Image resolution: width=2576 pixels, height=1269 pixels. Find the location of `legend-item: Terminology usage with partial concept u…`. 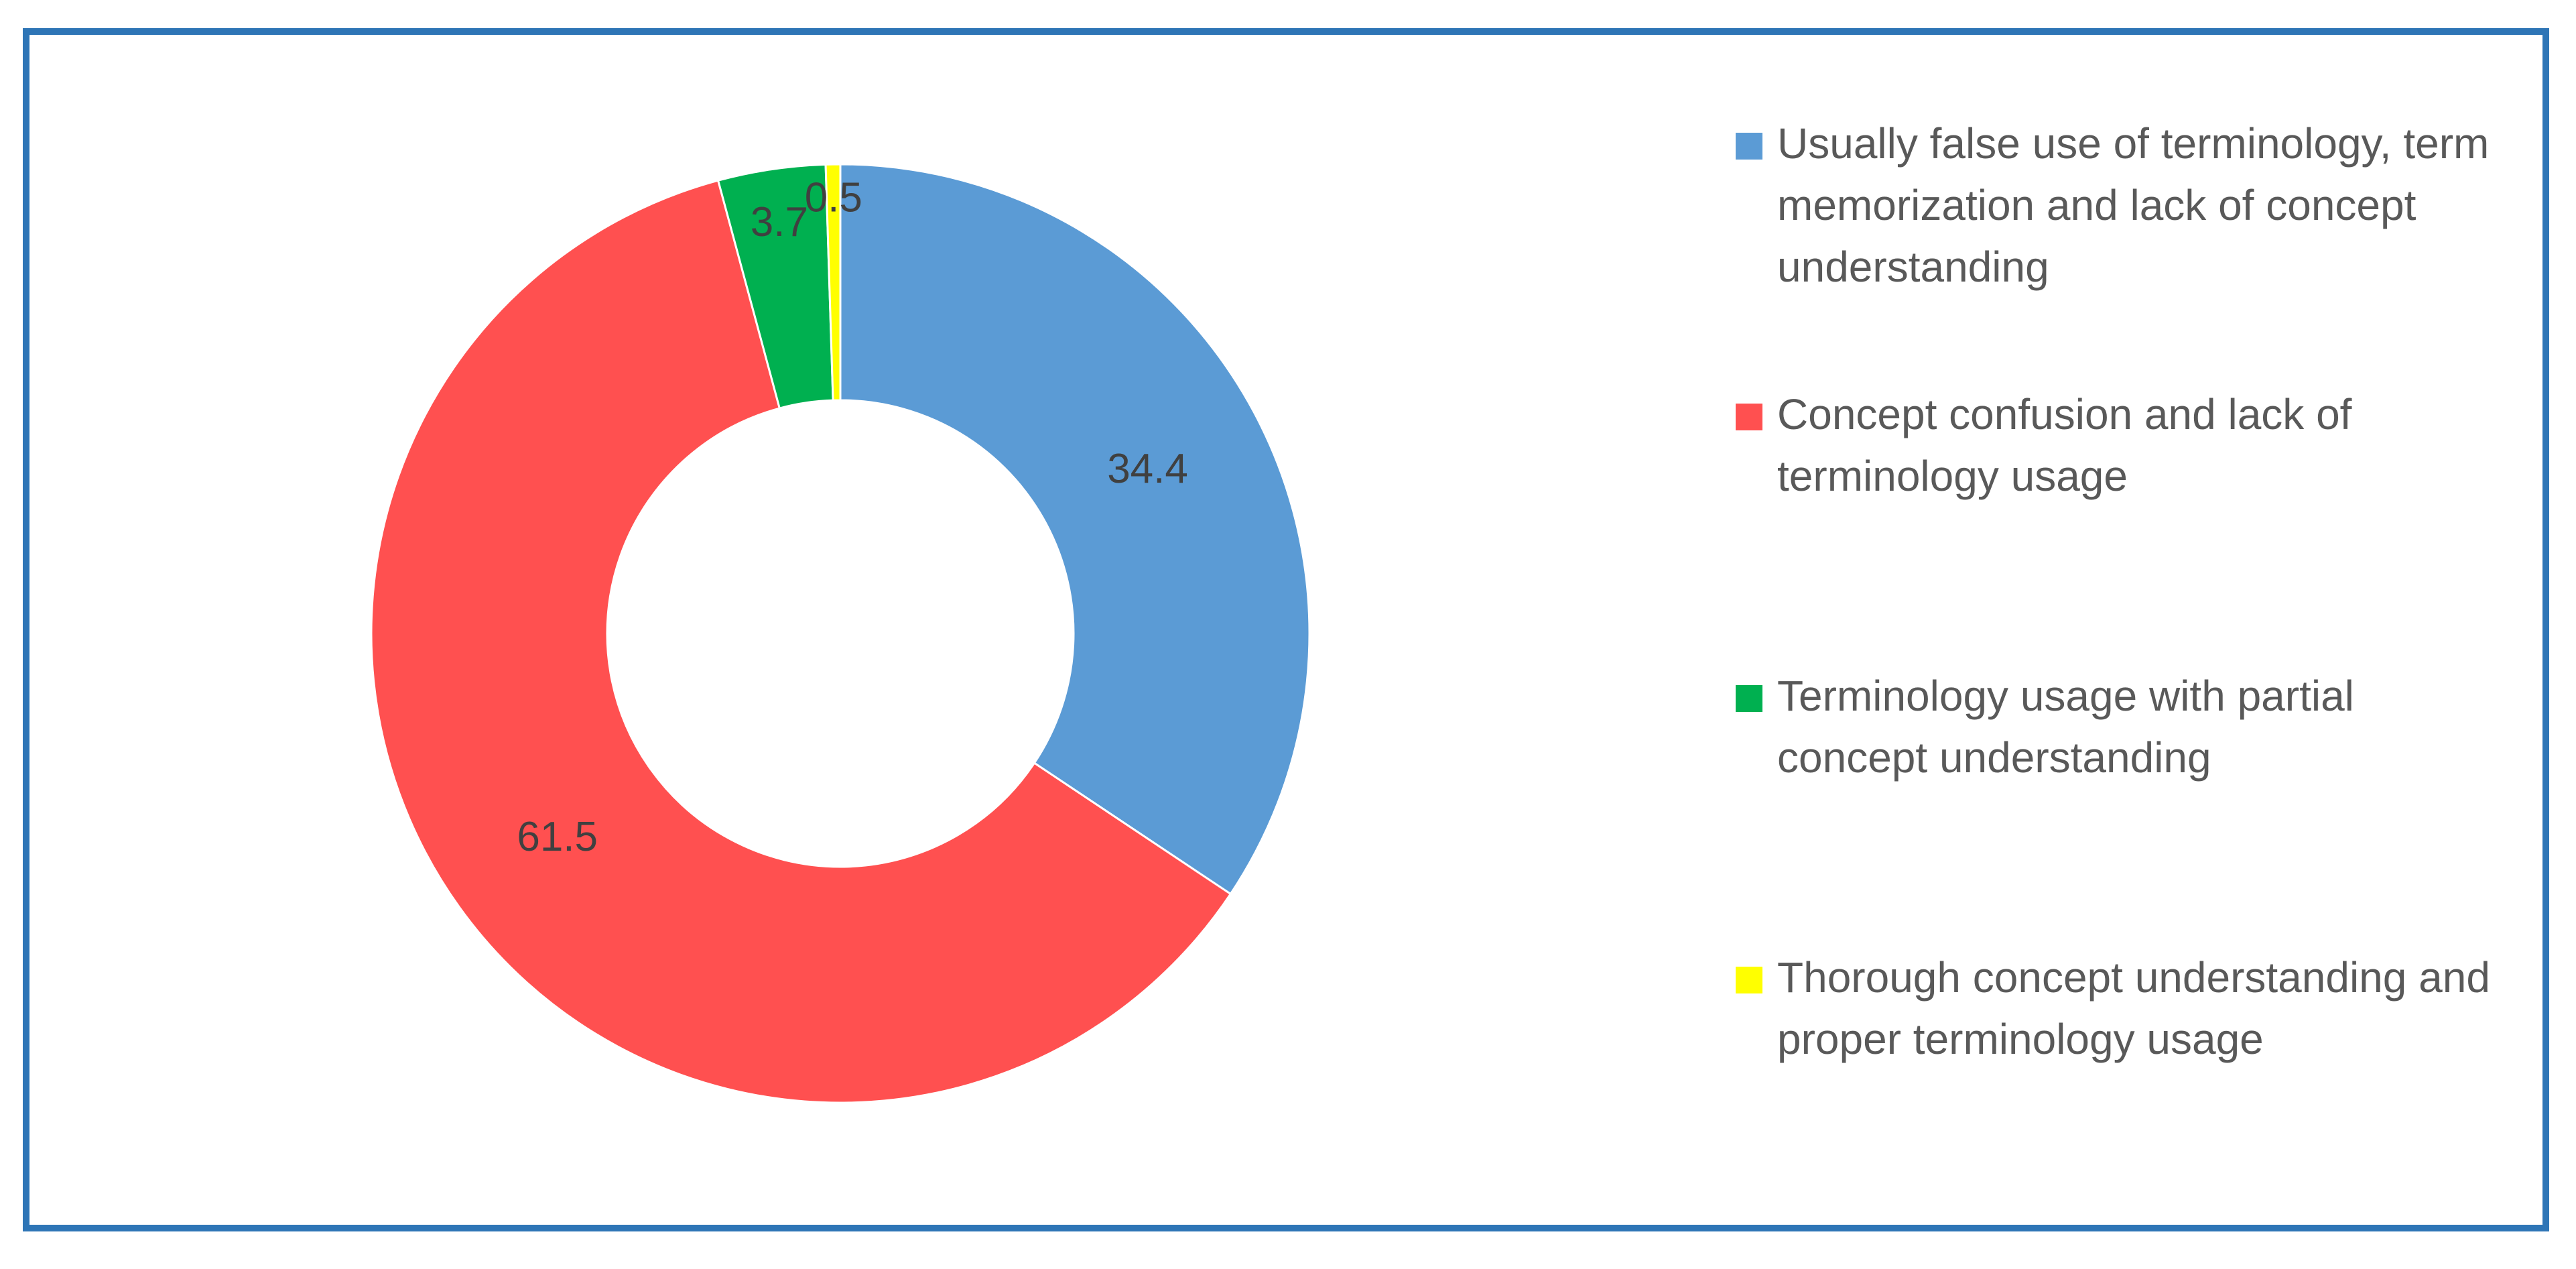

legend-item: Terminology usage with partial concept u… is located at coordinates (2121, 727).